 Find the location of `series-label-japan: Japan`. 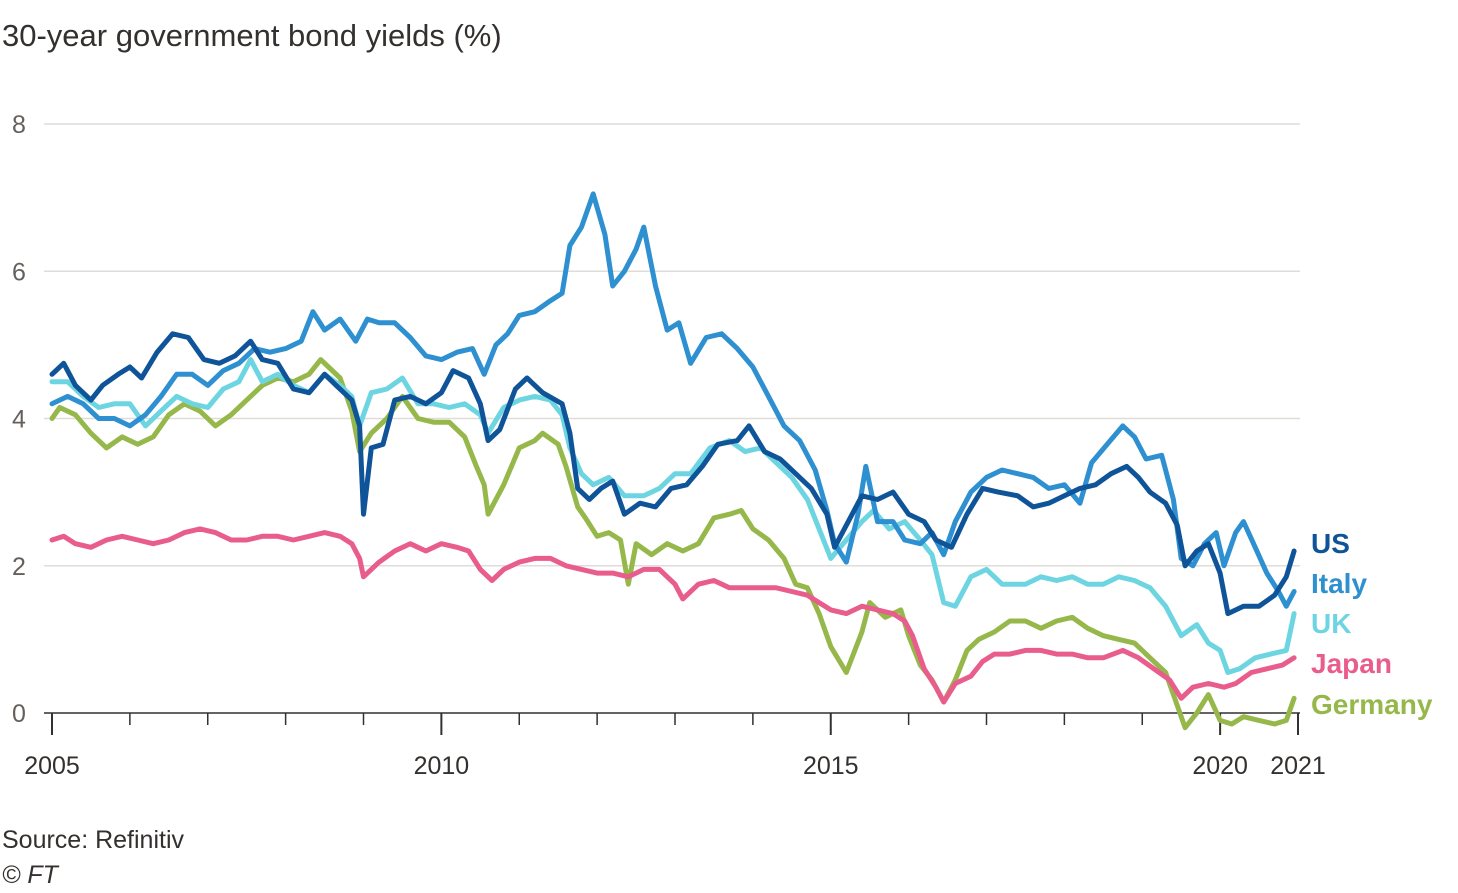

series-label-japan: Japan is located at coordinates (1351, 663).